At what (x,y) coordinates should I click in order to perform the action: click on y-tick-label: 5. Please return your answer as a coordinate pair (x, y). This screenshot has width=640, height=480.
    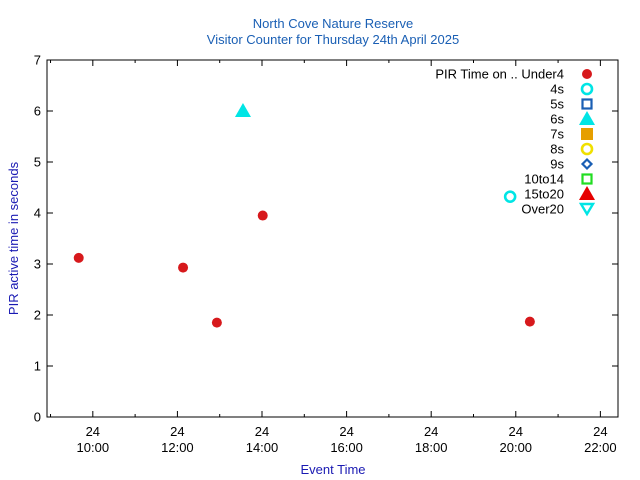
    Looking at the image, I should click on (37, 162).